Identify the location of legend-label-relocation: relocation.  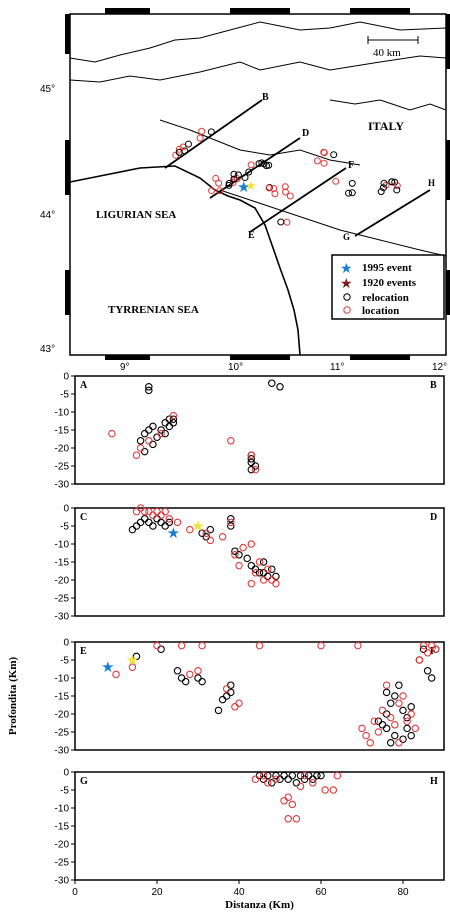
(385, 298).